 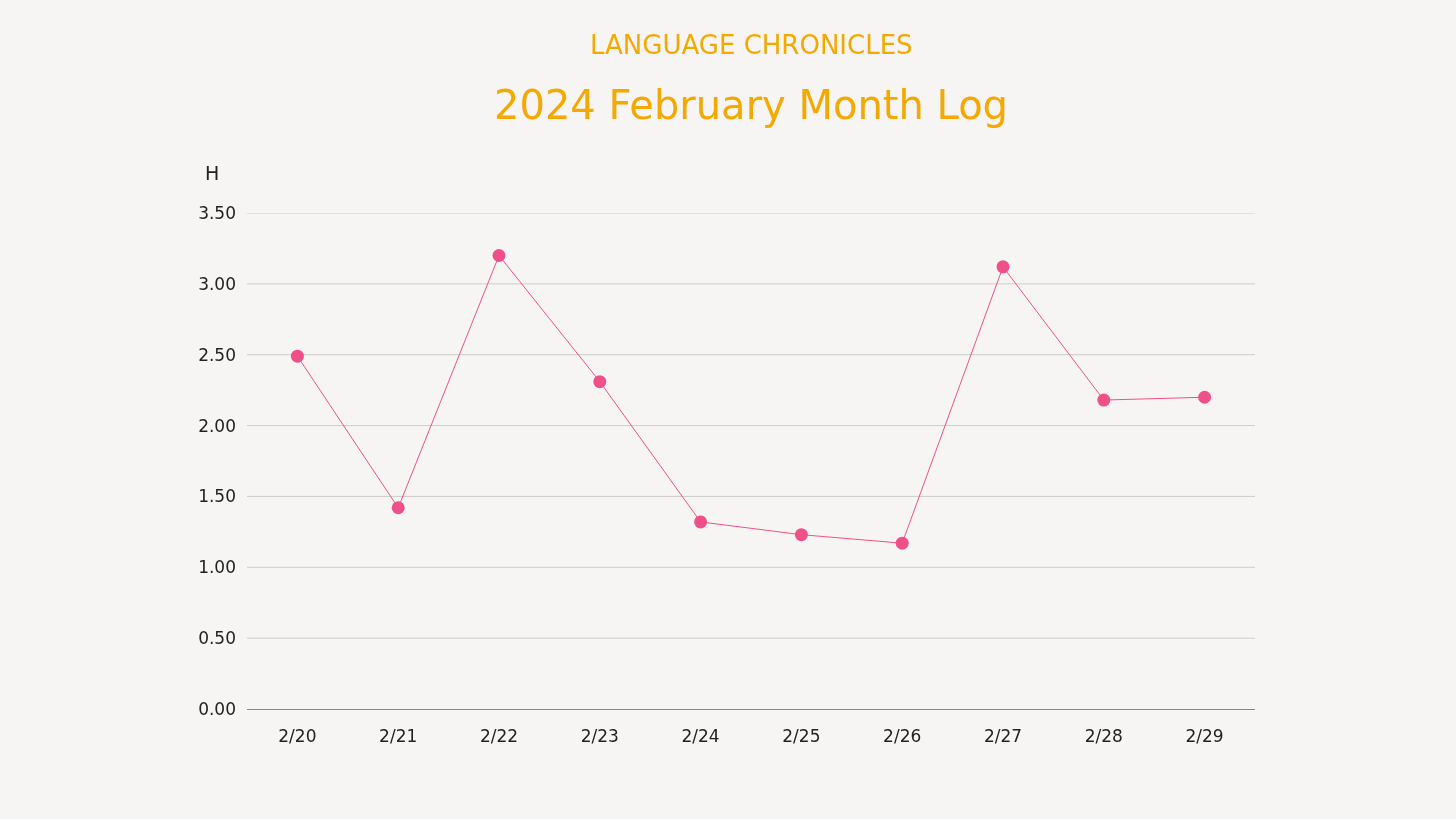 I want to click on chart-subtitle: LANGUAGE CHRONICLES, so click(x=751, y=45).